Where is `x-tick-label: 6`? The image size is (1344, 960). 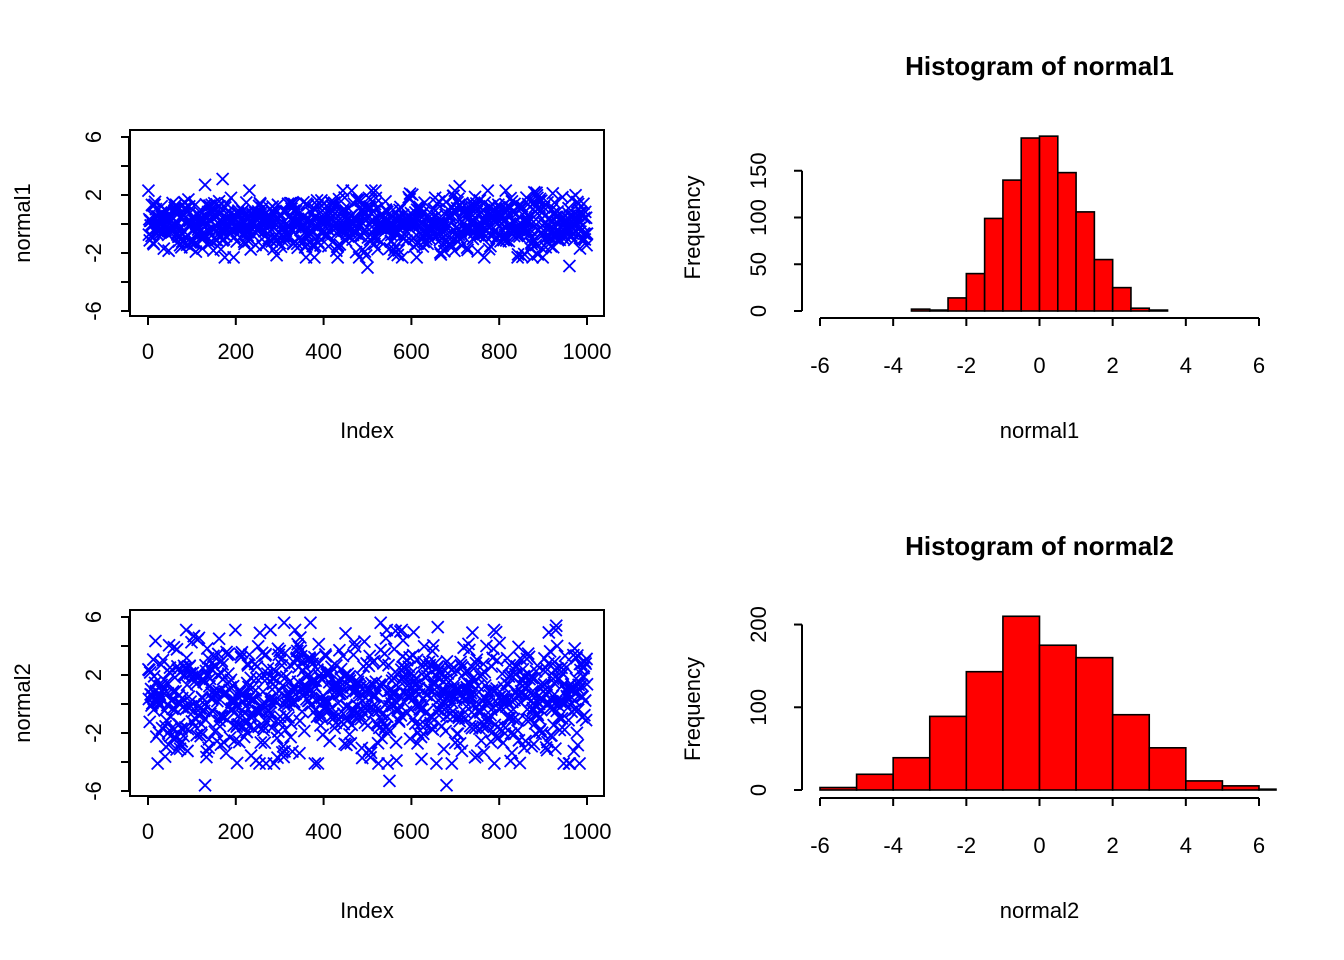
x-tick-label: 6 is located at coordinates (1259, 845).